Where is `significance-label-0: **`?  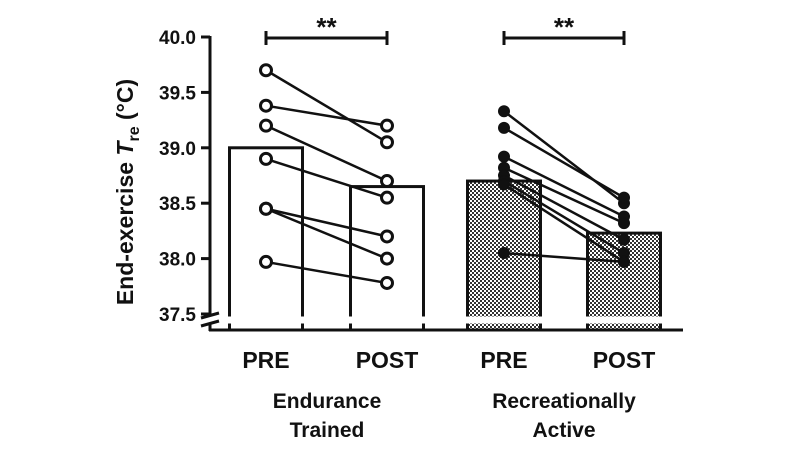
significance-label-0: ** is located at coordinates (326, 27).